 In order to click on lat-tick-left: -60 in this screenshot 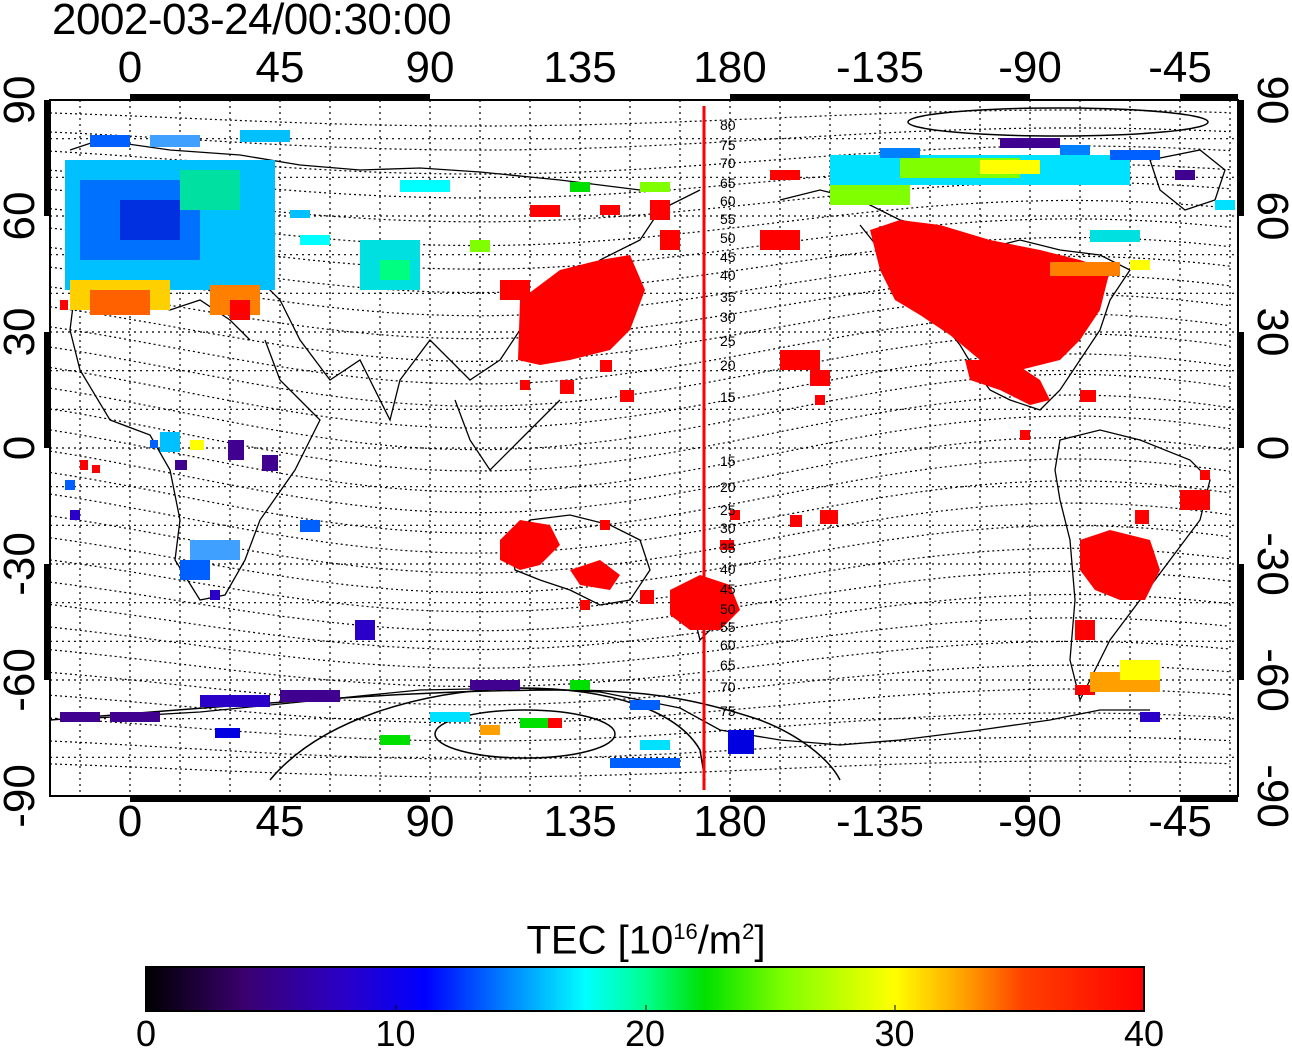, I will do `click(22, 680)`.